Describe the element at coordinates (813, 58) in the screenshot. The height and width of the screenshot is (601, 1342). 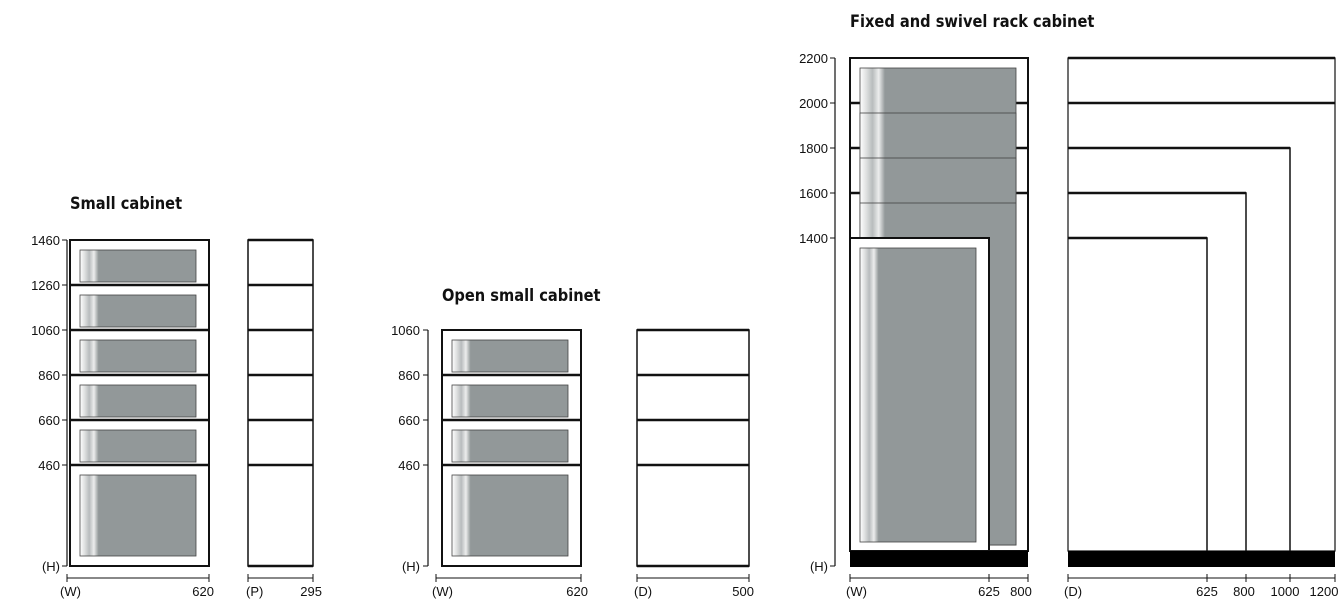
I see `rack-tick-2200: 2200` at that location.